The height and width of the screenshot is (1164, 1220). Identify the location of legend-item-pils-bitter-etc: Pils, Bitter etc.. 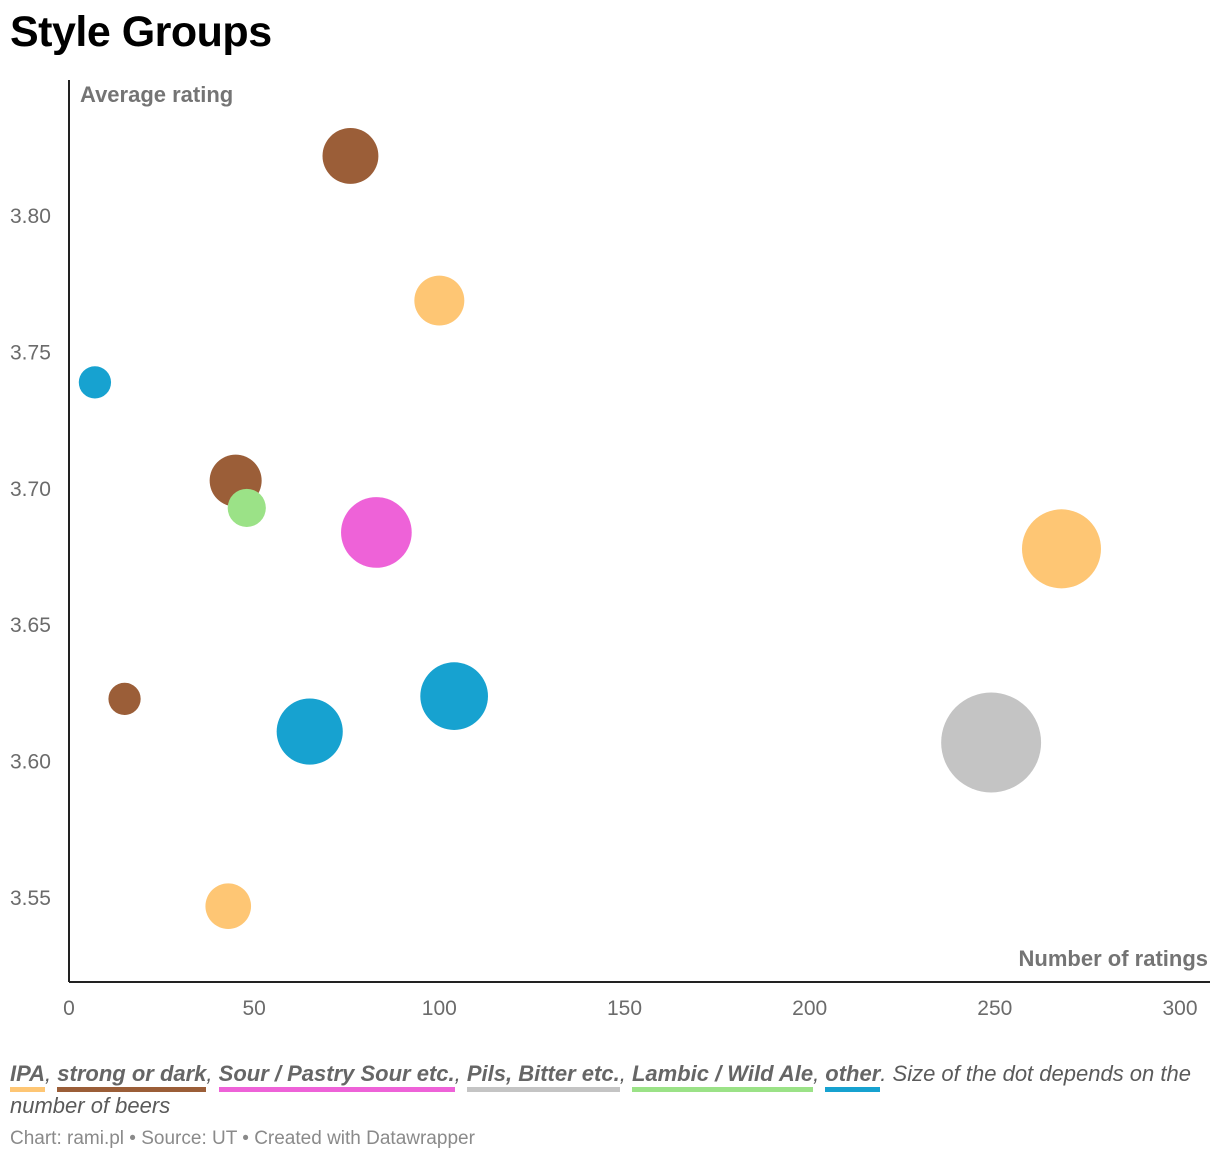
(543, 1076).